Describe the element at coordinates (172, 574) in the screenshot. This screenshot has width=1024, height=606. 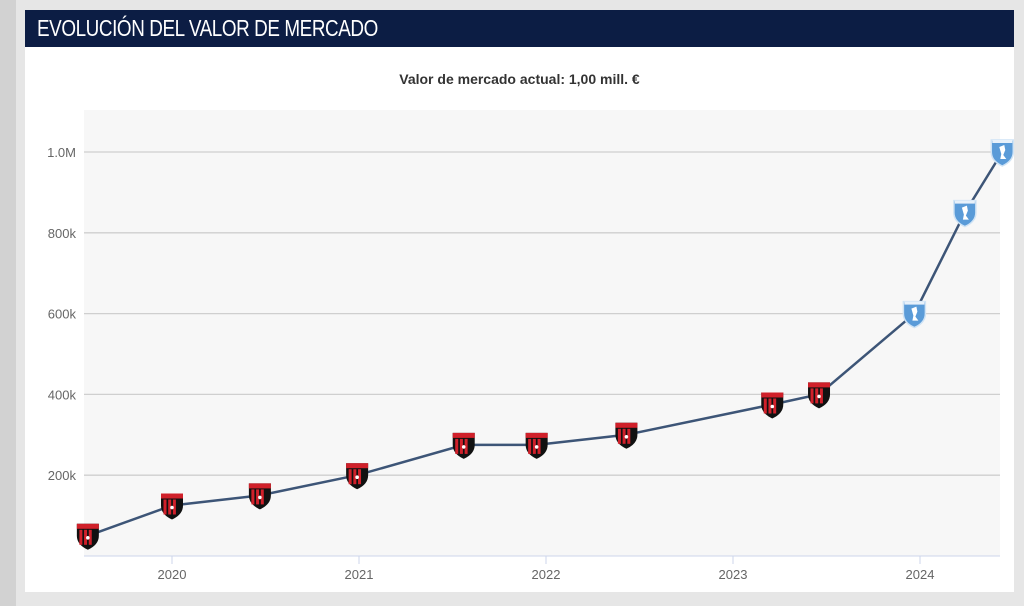
I see `x-tick-label: 2020` at that location.